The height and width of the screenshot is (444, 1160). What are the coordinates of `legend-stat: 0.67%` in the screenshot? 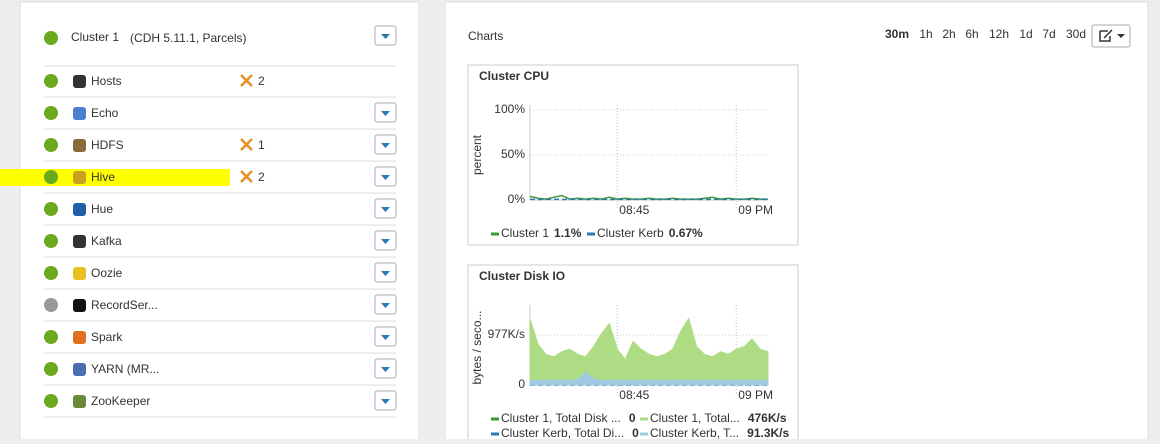 It's located at (686, 233).